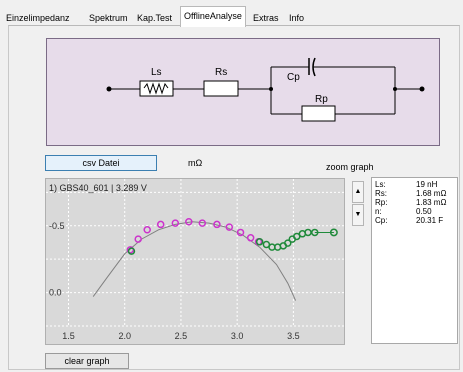 The image size is (463, 372). What do you see at coordinates (358, 215) in the screenshot?
I see `scroll-down-button: ▼` at bounding box center [358, 215].